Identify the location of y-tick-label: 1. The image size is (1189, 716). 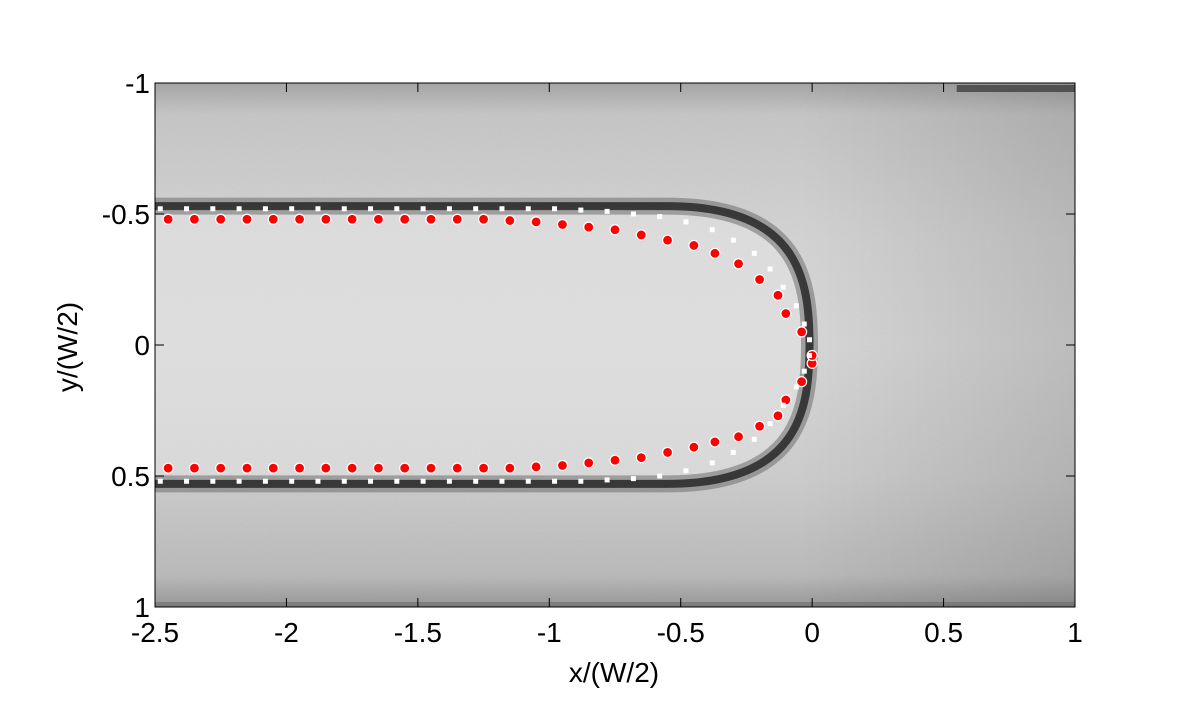
(142, 607).